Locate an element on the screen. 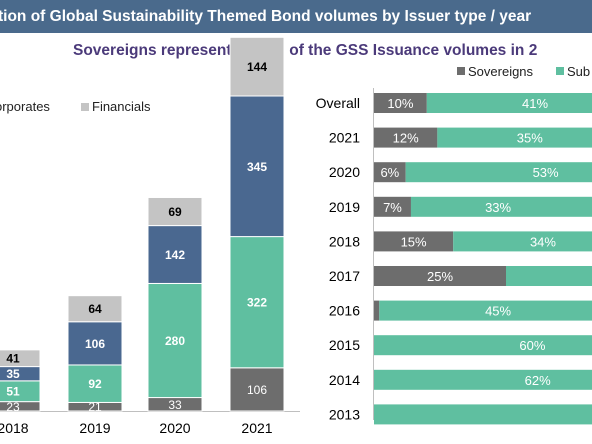 Image resolution: width=592 pixels, height=444 pixels. legend-swatch-financials is located at coordinates (85, 107).